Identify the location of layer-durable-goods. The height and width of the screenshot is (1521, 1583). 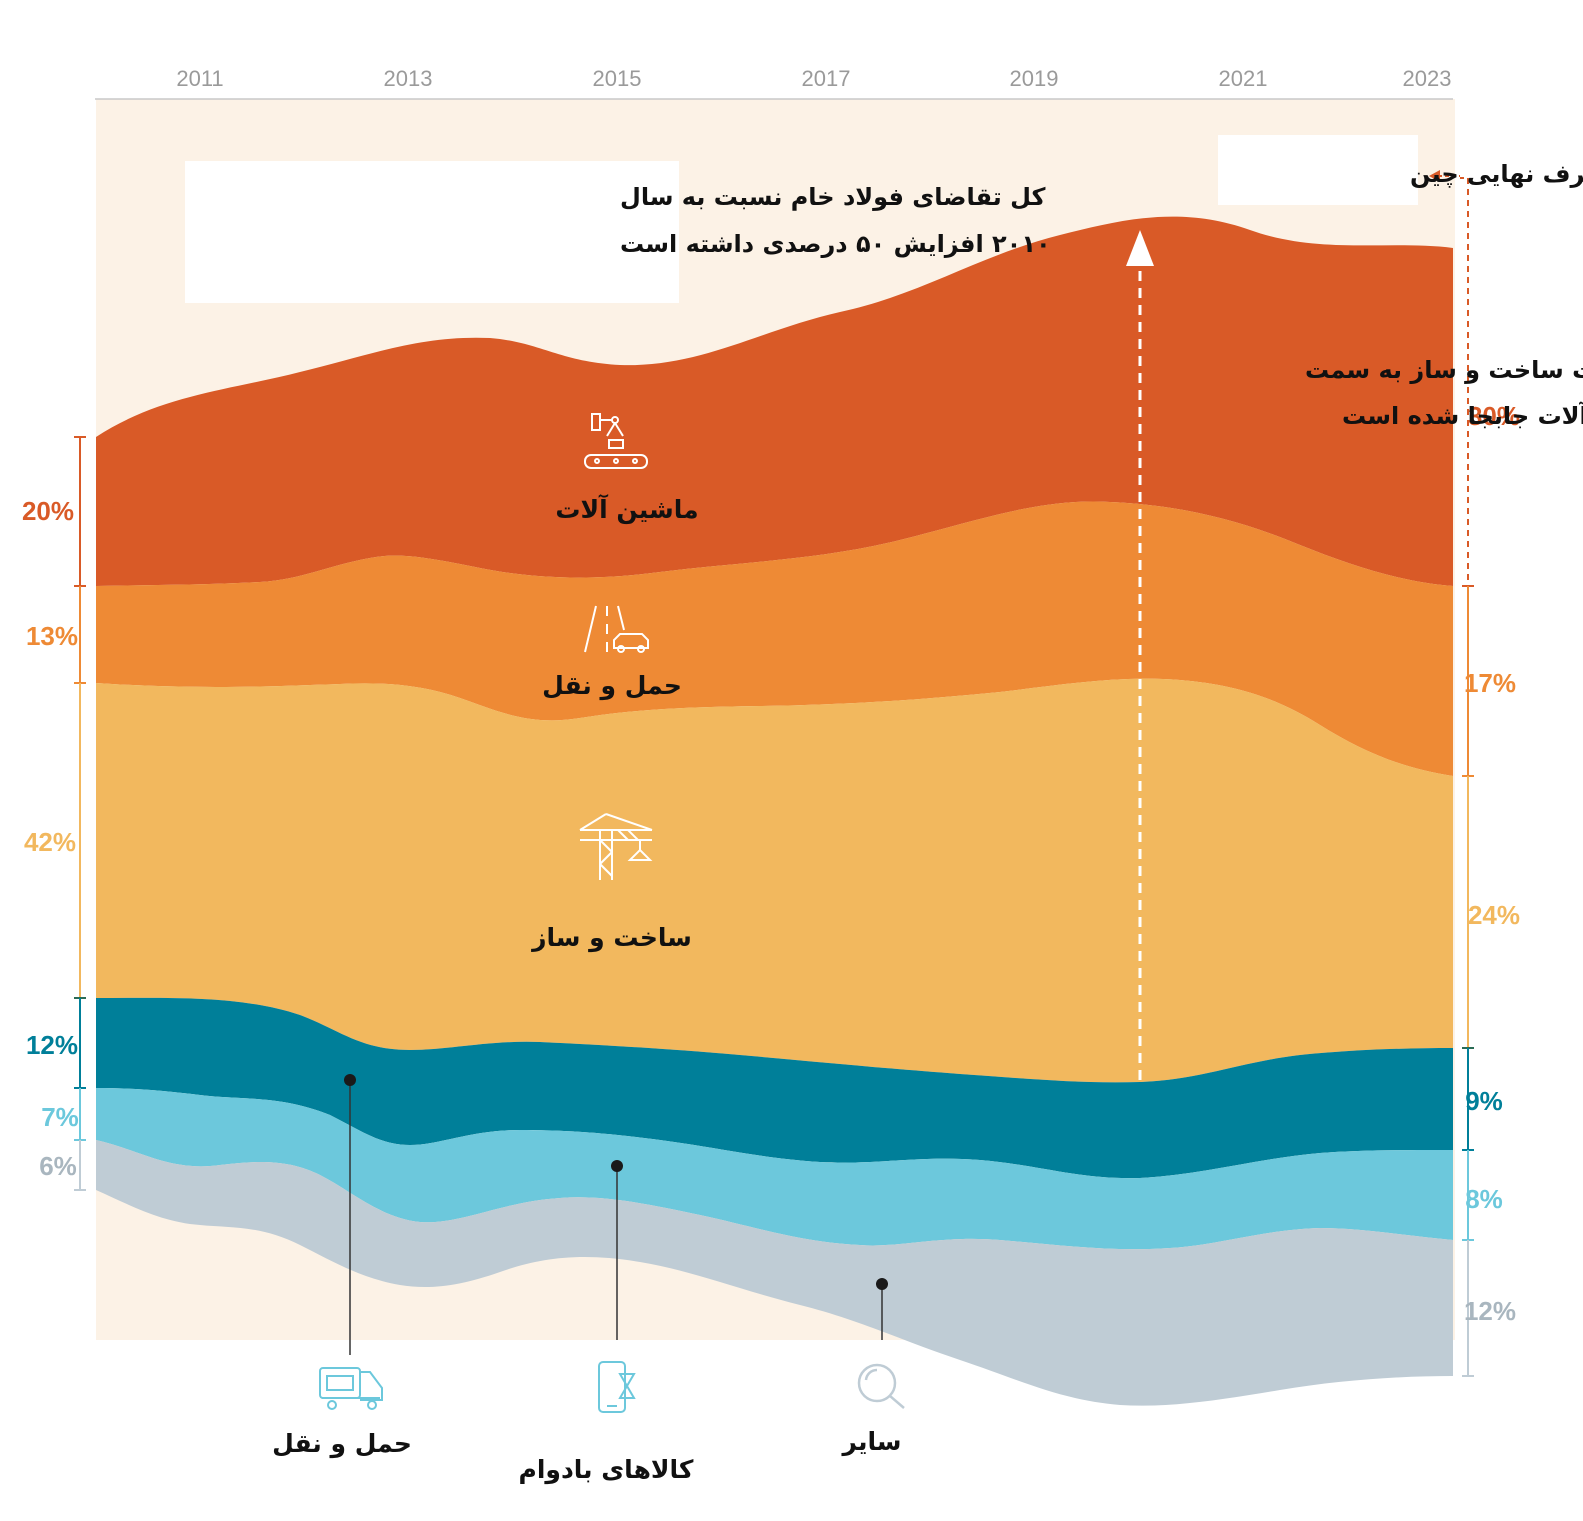
(774, 1169).